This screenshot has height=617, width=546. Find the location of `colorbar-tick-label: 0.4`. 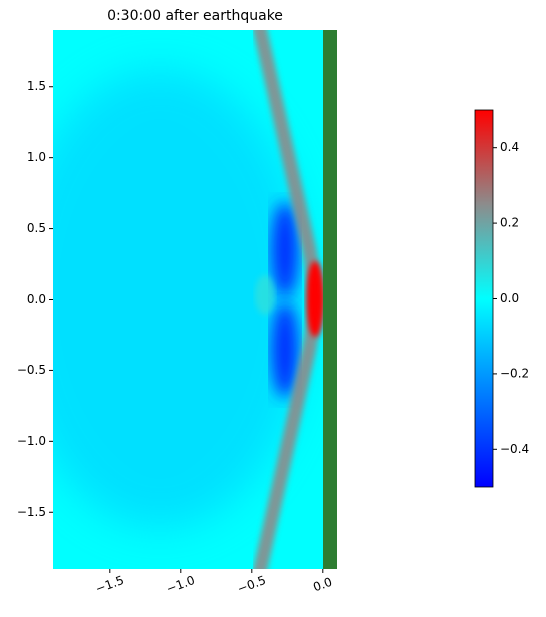

colorbar-tick-label: 0.4 is located at coordinates (509, 147).